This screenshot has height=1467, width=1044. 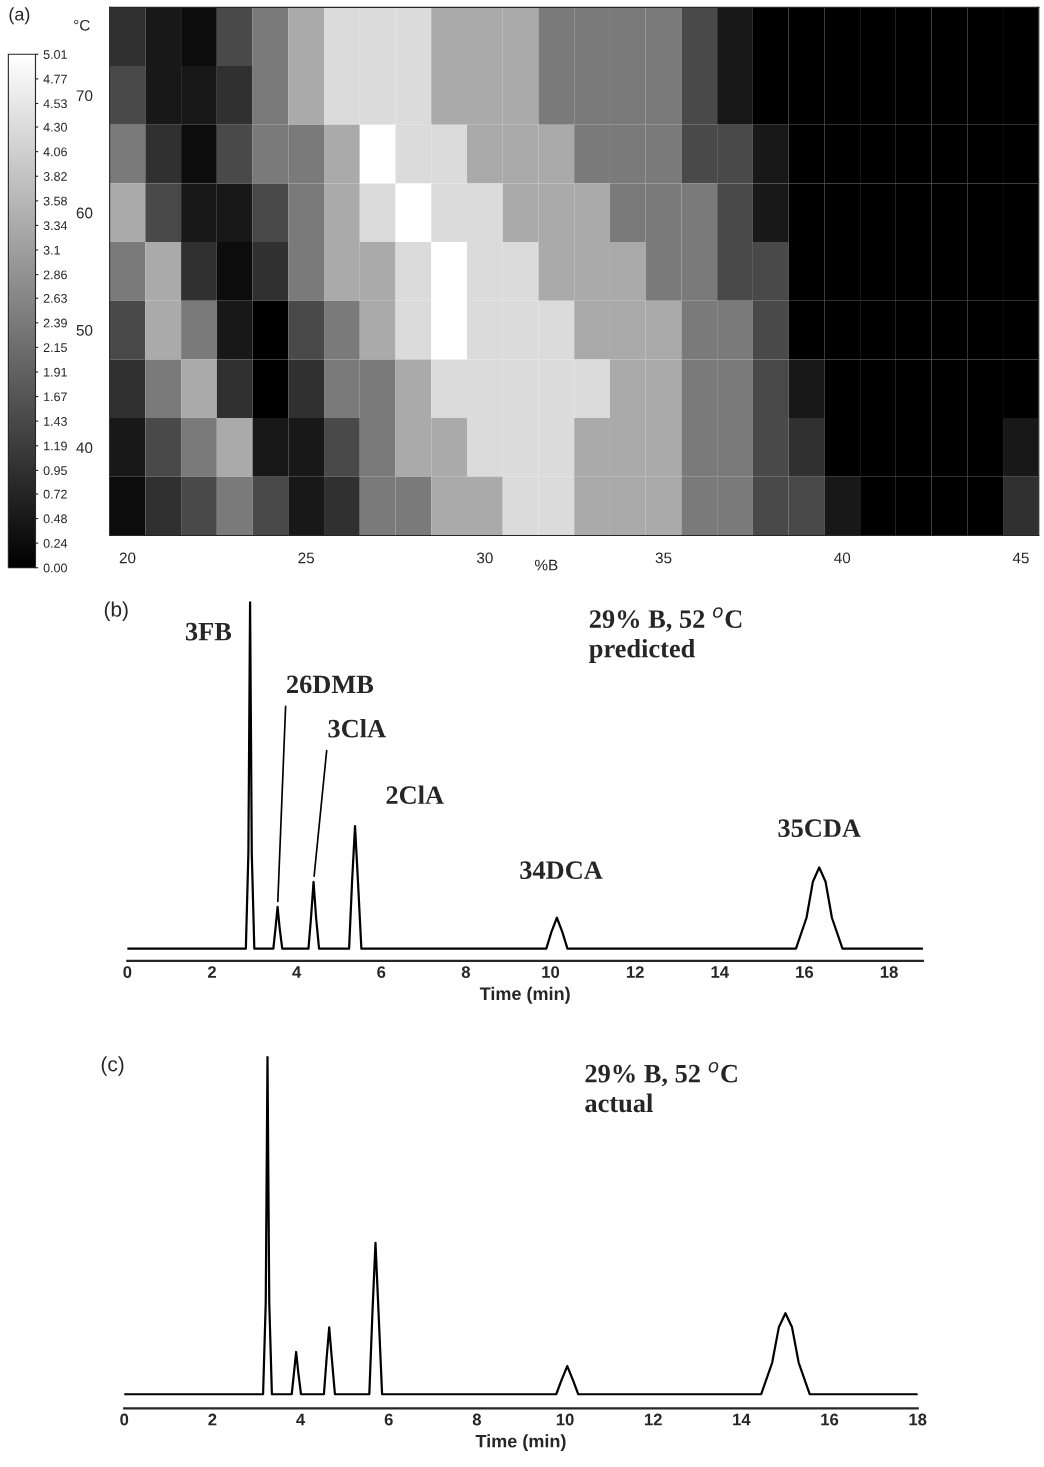 I want to click on color-bar-label: 3.1, so click(x=51, y=250).